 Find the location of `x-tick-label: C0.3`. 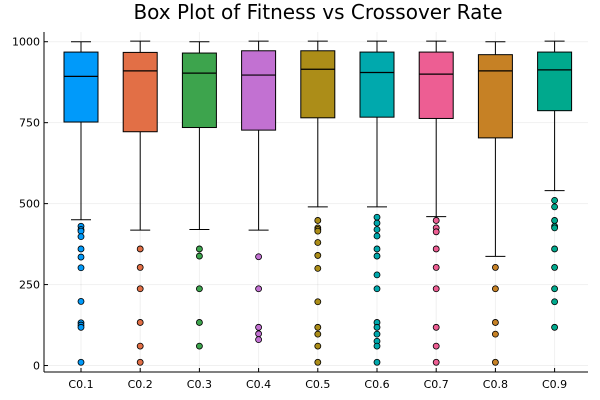

x-tick-label: C0.3 is located at coordinates (199, 384).